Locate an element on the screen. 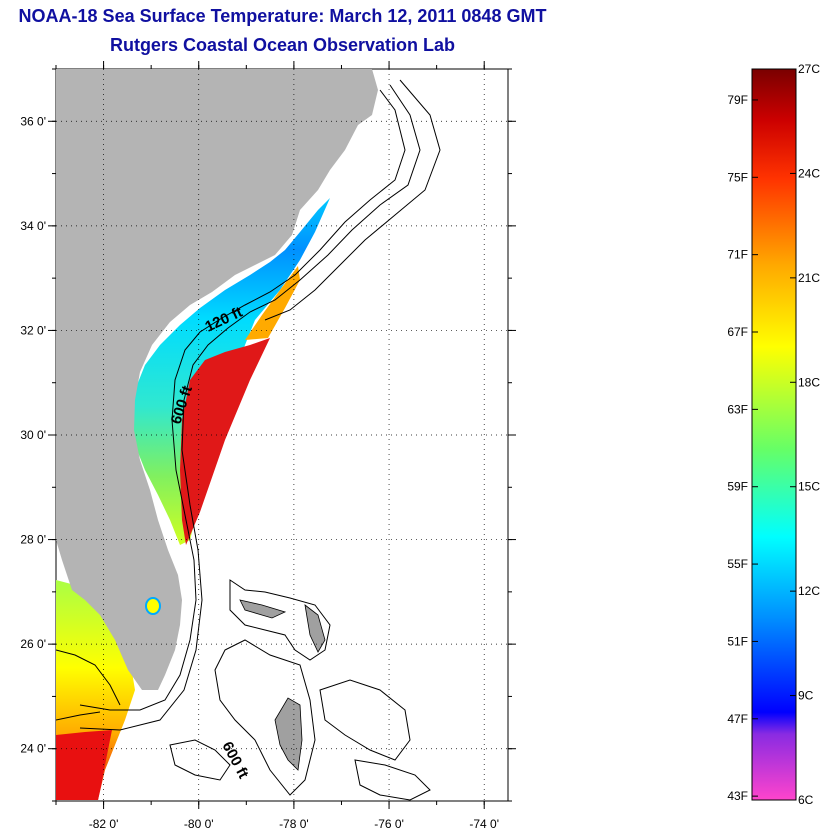  colorbar-celsius-label: 27C is located at coordinates (809, 69).